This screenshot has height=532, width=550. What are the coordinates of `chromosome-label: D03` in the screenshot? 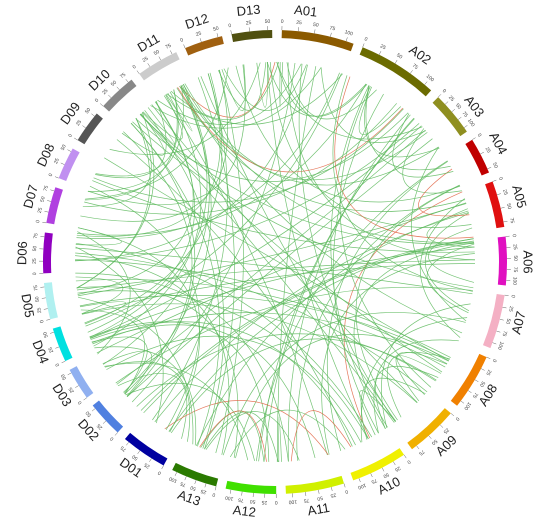 It's located at (62, 395).